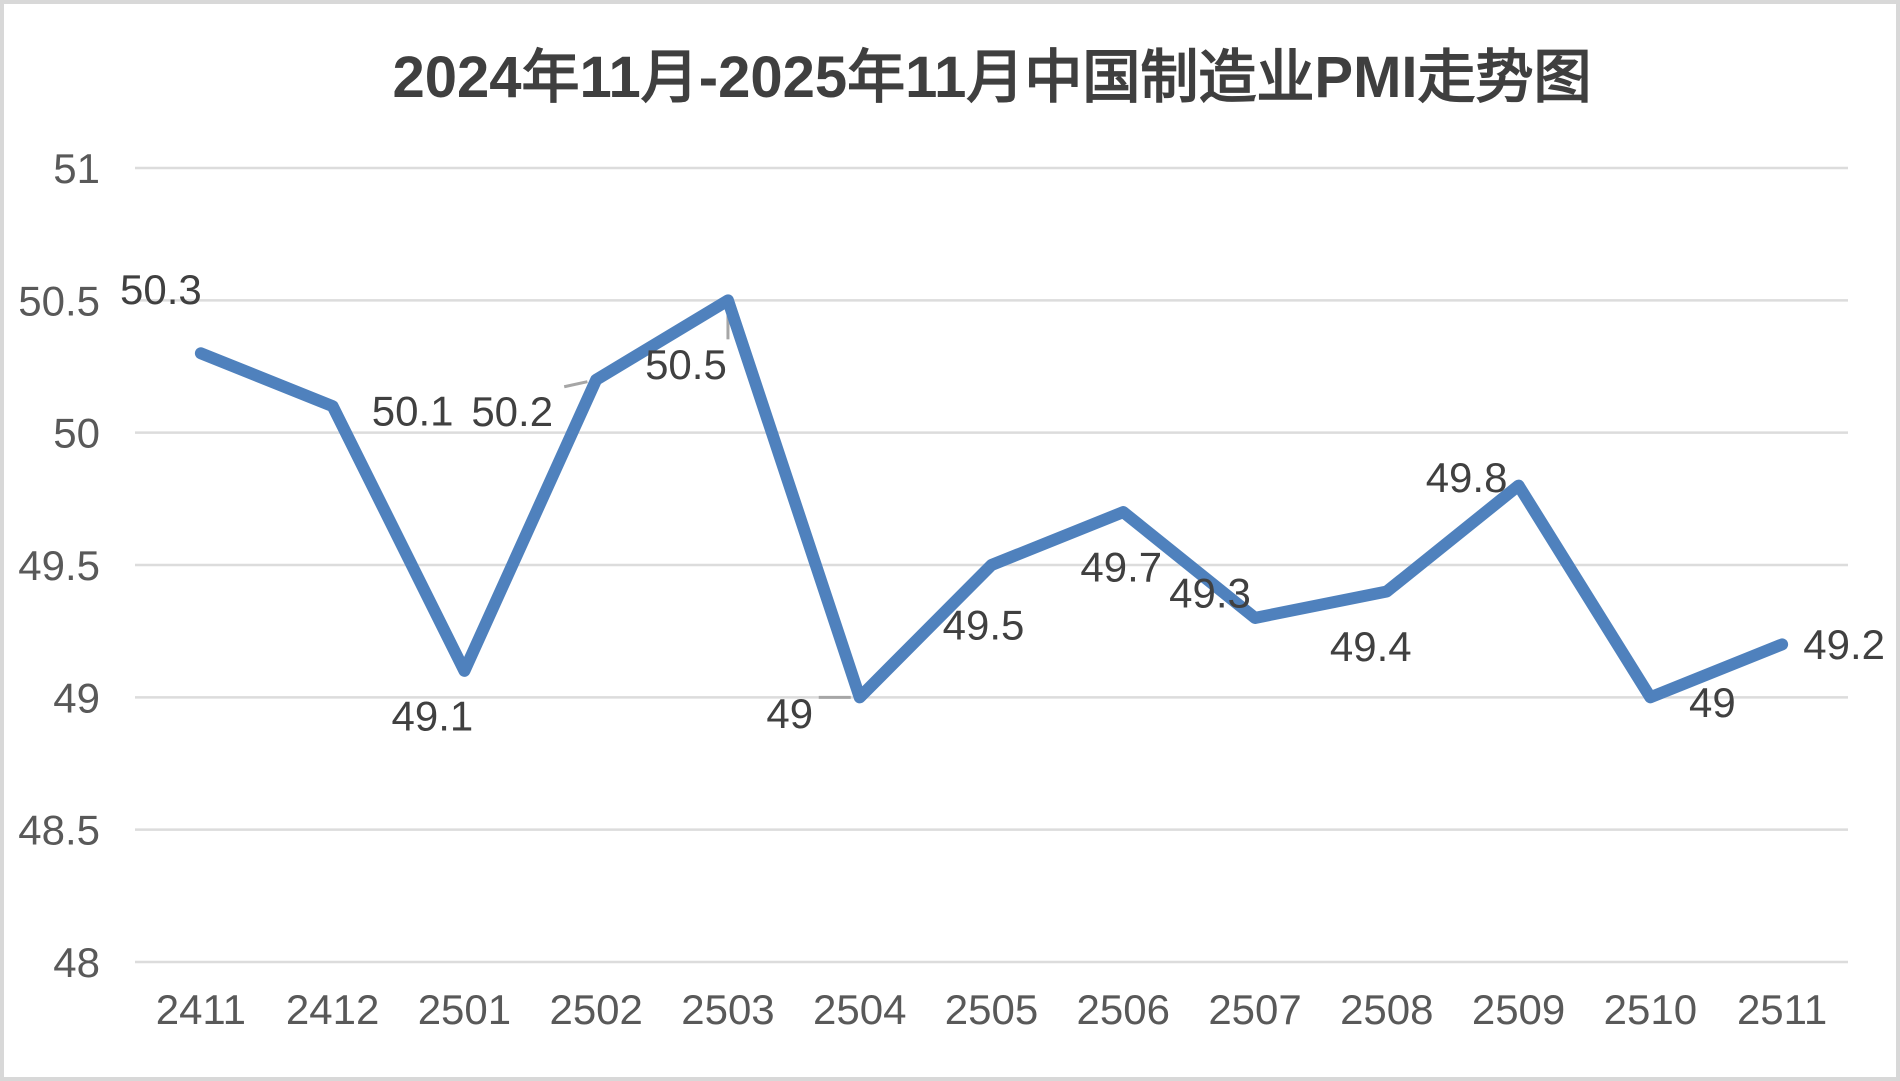 The image size is (1900, 1081). What do you see at coordinates (1123, 1009) in the screenshot?
I see `x-tick-label: 2506` at bounding box center [1123, 1009].